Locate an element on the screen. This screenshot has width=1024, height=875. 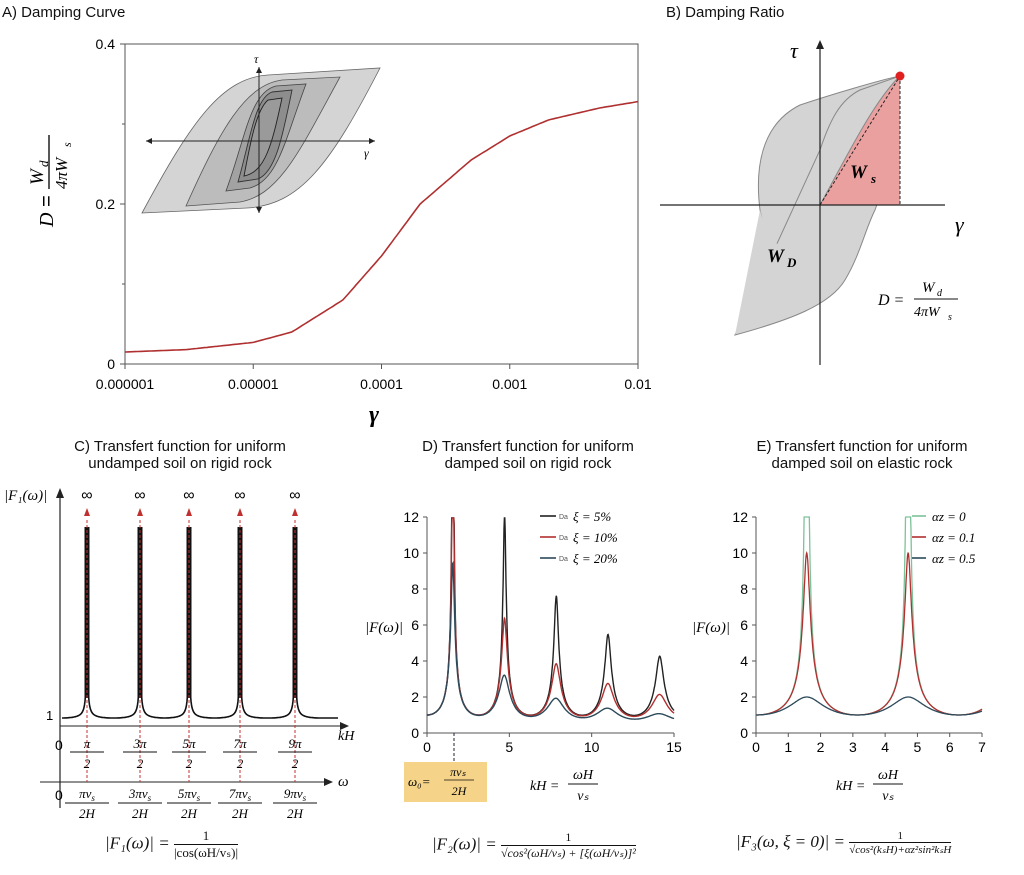
panel-b-peak-point is located at coordinates (900, 76).